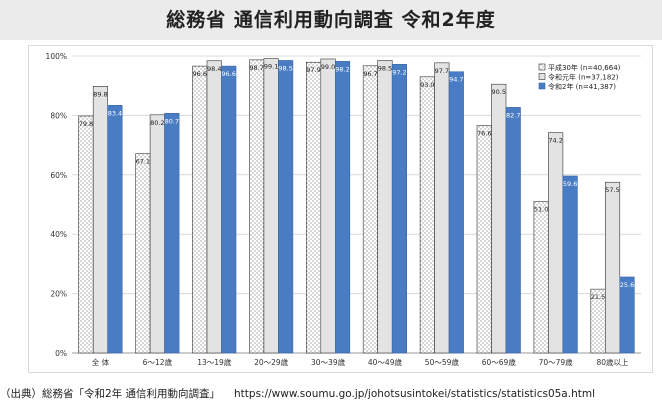 The width and height of the screenshot is (662, 403). Describe the element at coordinates (58, 234) in the screenshot. I see `y-tick-label: 40%` at that location.